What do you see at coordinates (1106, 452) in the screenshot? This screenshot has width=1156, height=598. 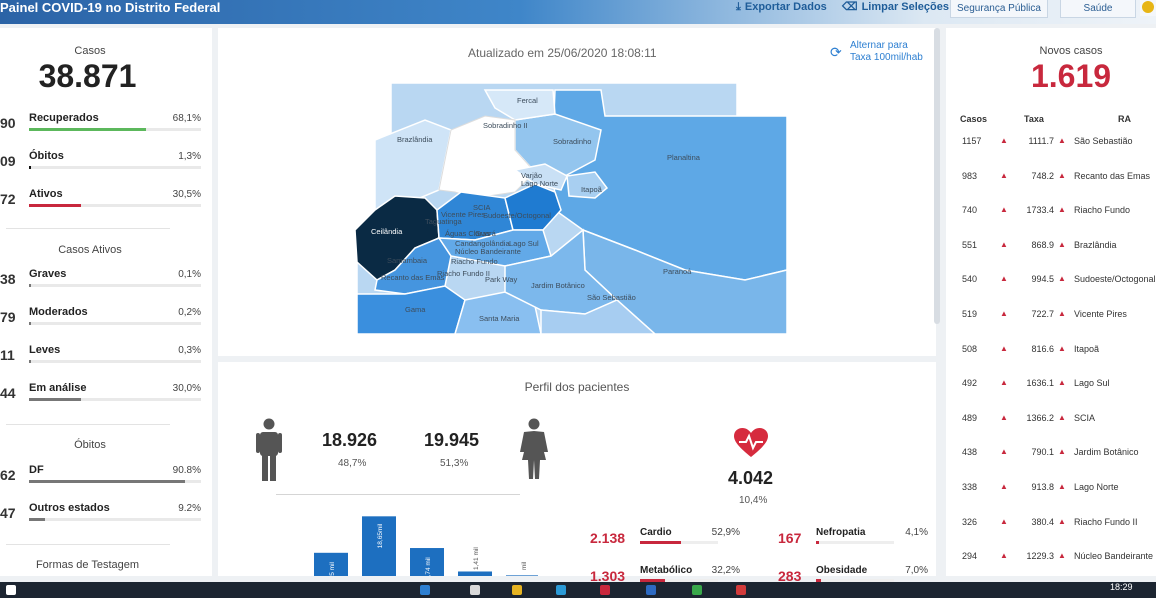 I see `ra-name: Jardim Botânico` at bounding box center [1106, 452].